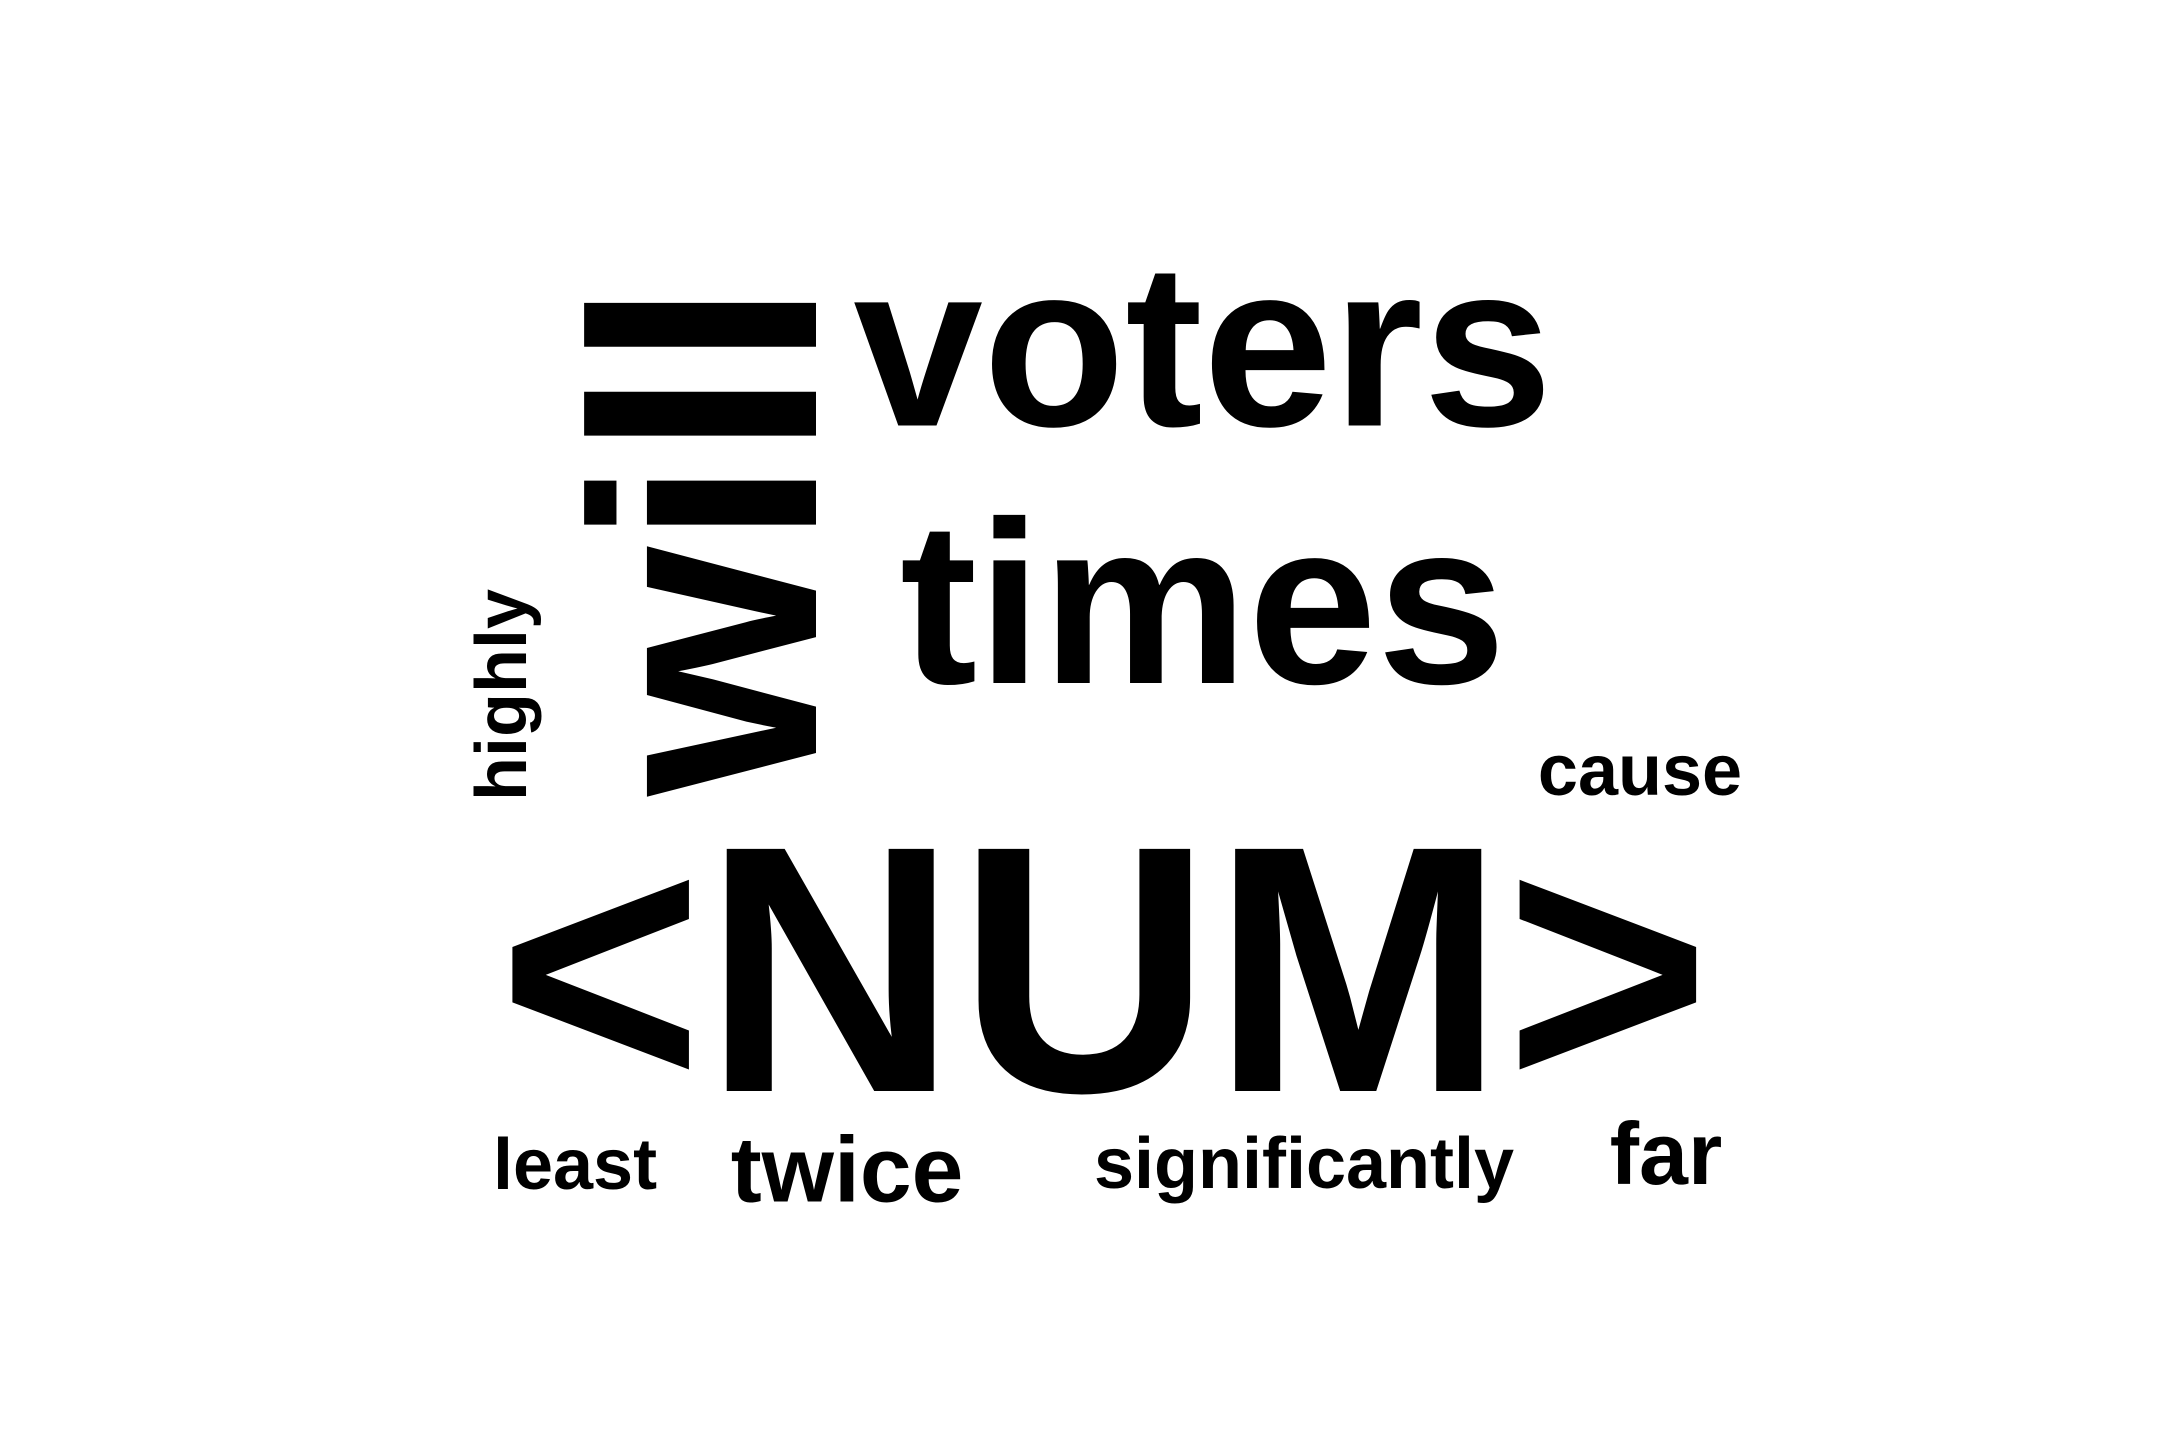  Describe the element at coordinates (575, 1165) in the screenshot. I see `word-least: least` at that location.